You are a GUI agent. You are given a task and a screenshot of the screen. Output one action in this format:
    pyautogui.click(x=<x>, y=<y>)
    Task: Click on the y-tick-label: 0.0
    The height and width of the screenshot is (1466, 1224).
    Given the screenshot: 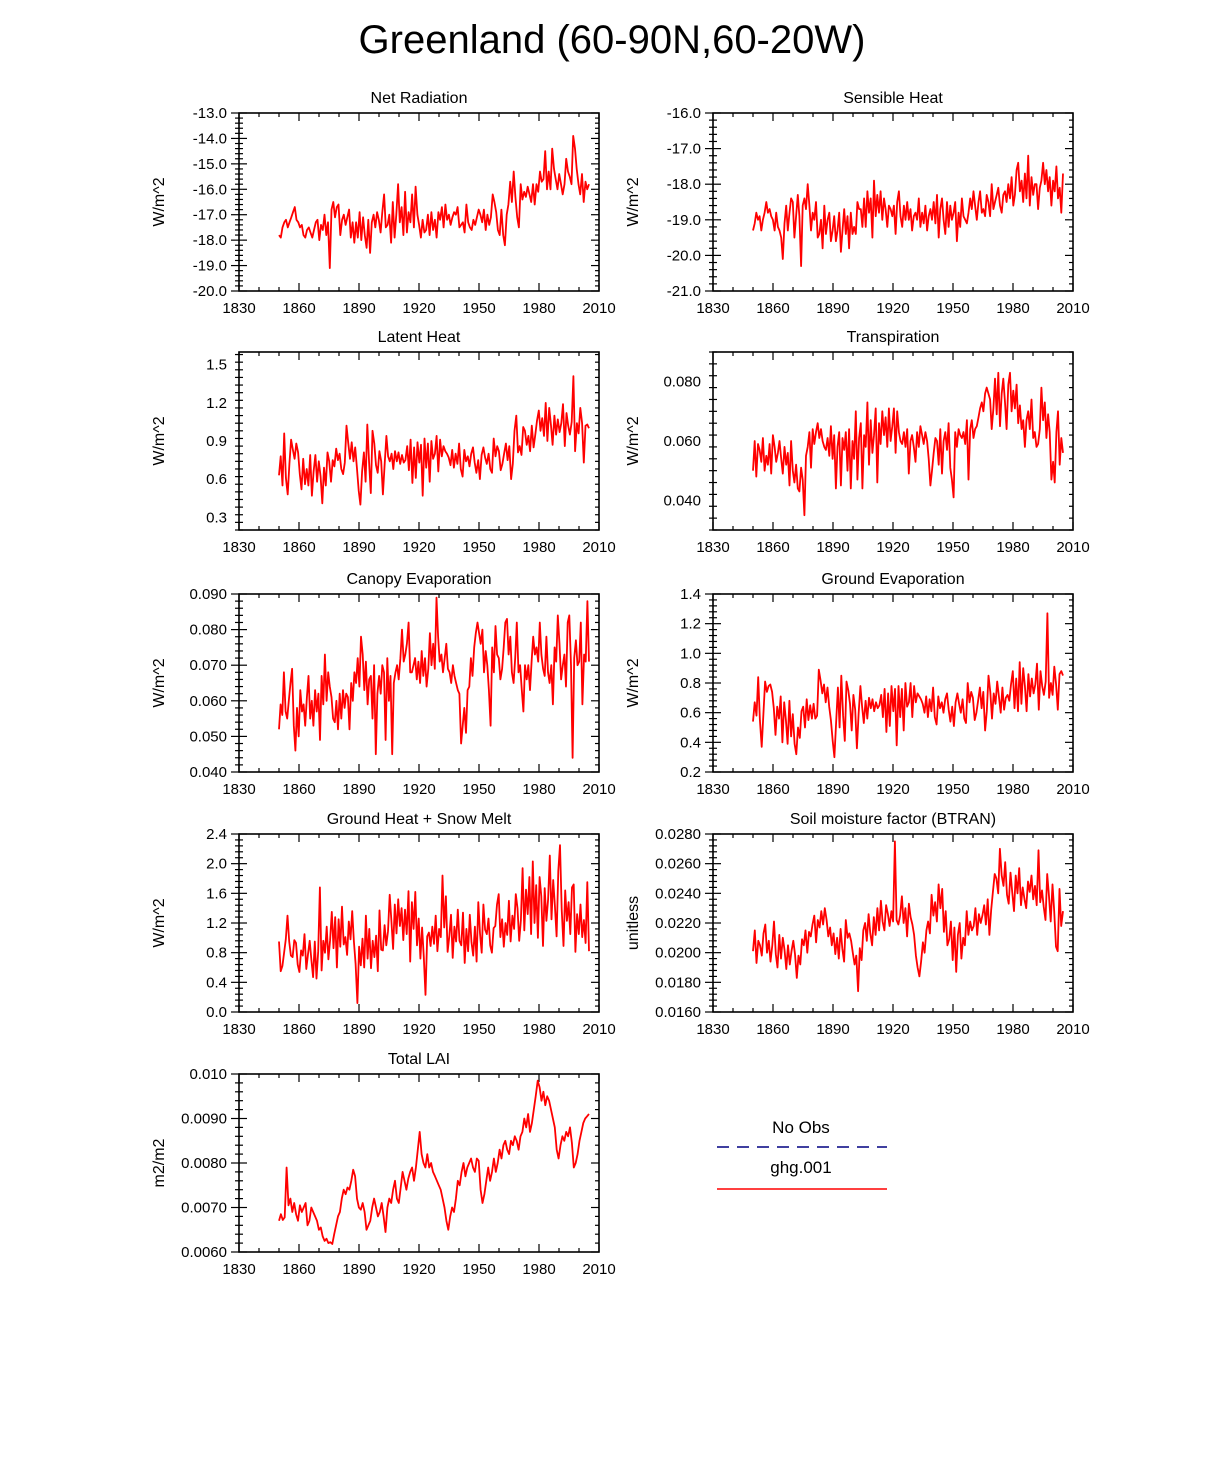 What is the action you would take?
    pyautogui.click(x=216, y=1012)
    